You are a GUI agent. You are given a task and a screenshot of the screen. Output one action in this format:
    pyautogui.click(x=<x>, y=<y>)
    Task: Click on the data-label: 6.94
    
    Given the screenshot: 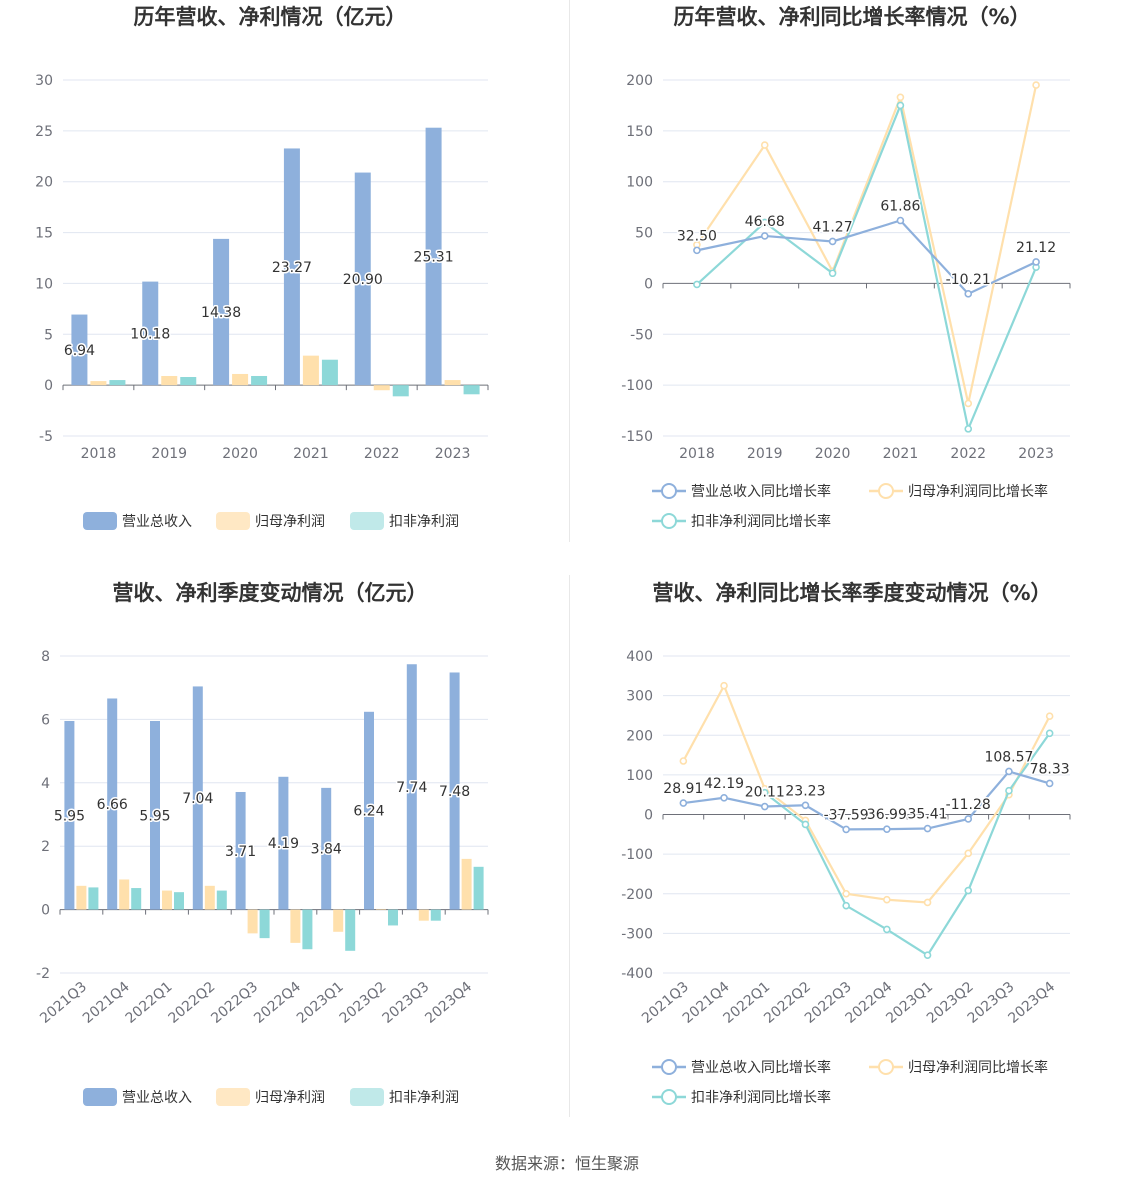 What is the action you would take?
    pyautogui.click(x=79, y=351)
    